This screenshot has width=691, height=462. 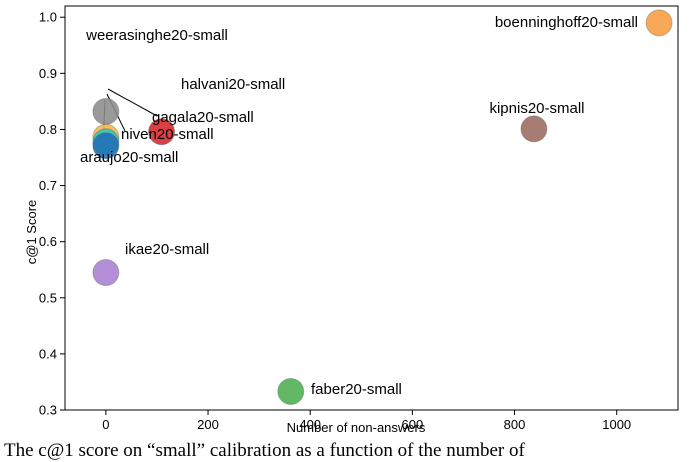 What do you see at coordinates (48, 410) in the screenshot?
I see `y-tick-label: 0.3` at bounding box center [48, 410].